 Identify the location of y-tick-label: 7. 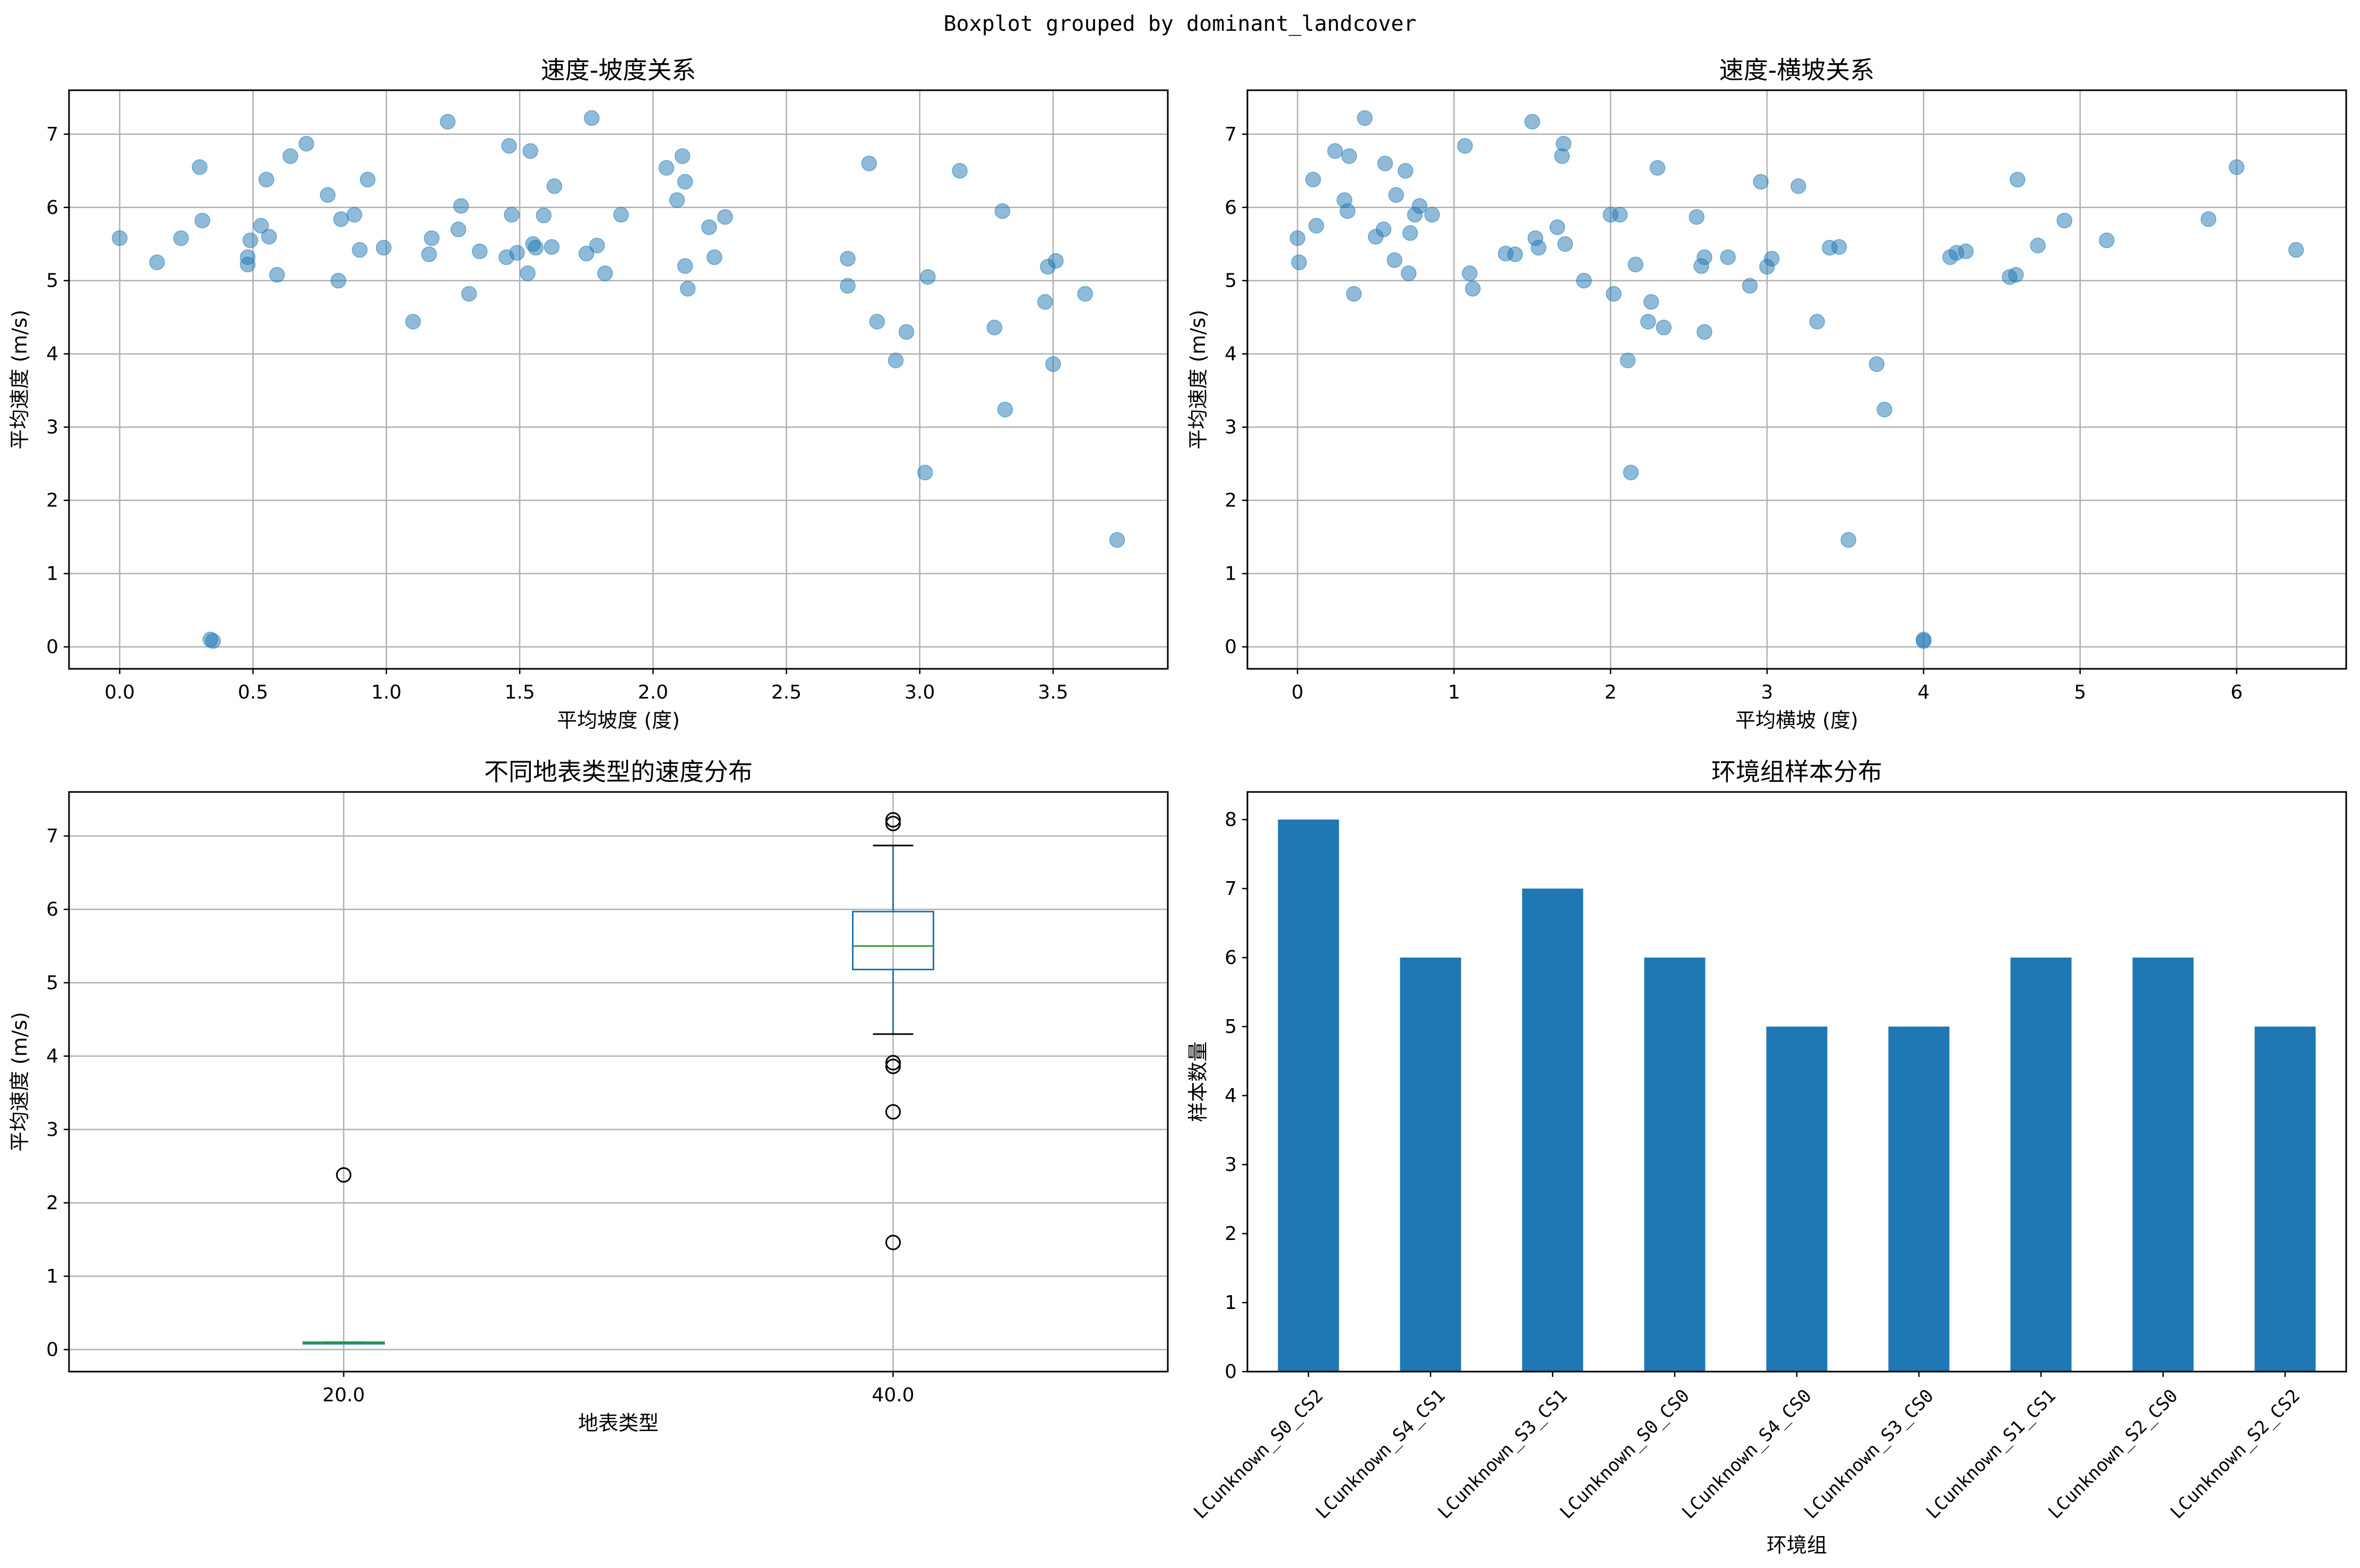
(52, 836).